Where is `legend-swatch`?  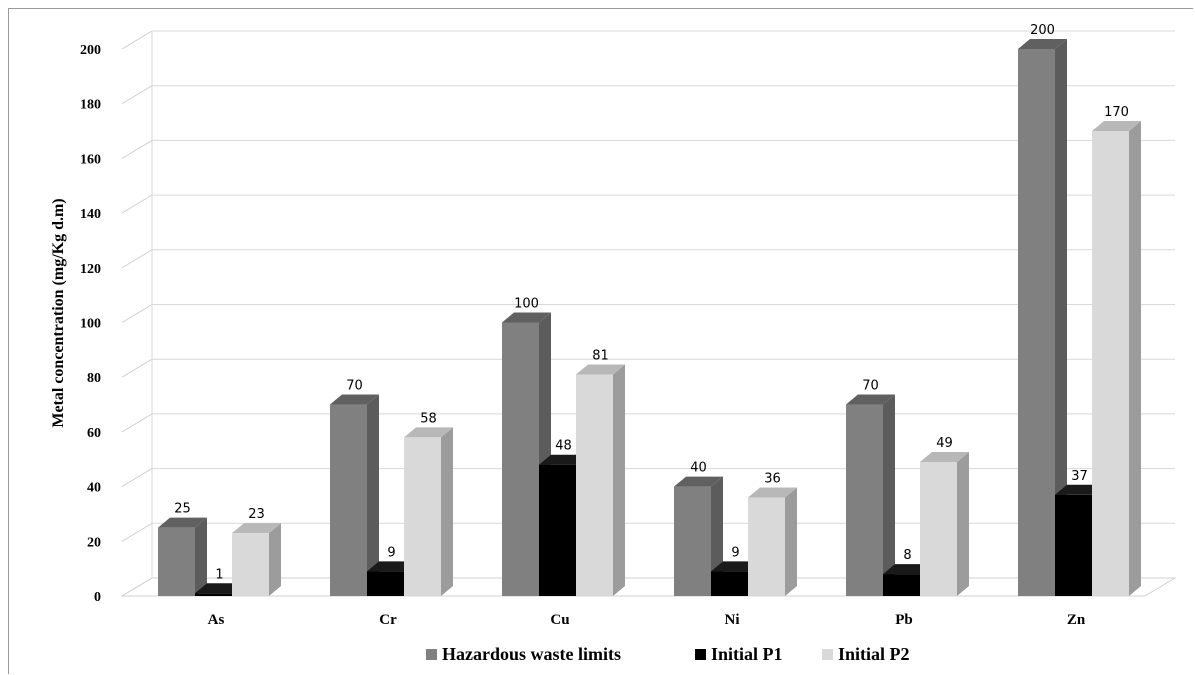
legend-swatch is located at coordinates (827, 654).